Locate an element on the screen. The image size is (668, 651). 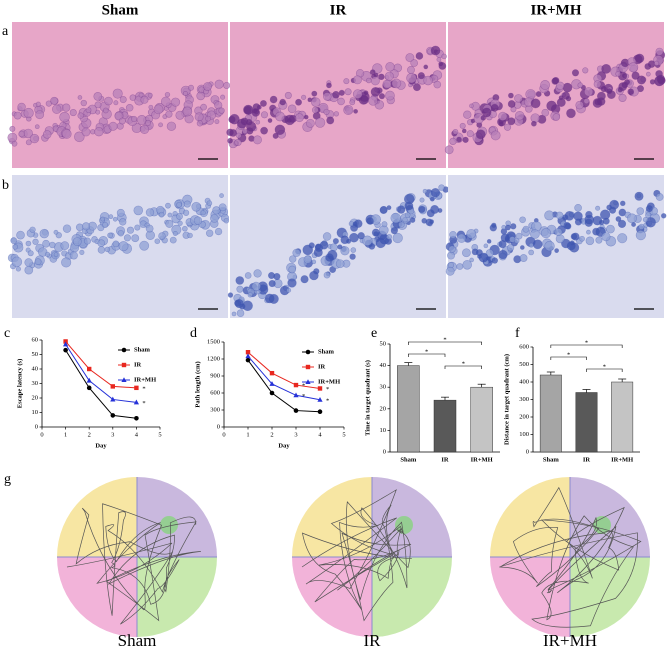
panel-letter: a is located at coordinates (5, 31).